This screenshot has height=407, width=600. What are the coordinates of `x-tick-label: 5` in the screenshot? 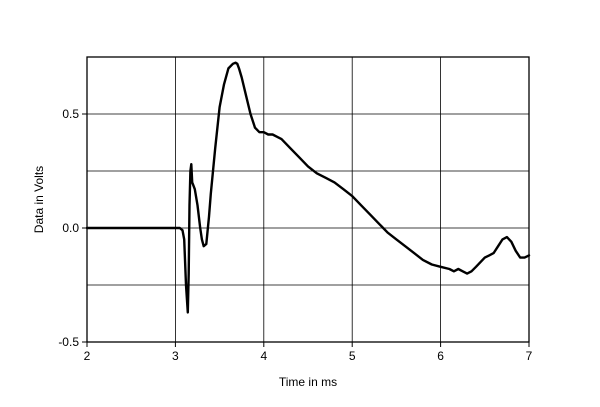 It's located at (352, 356).